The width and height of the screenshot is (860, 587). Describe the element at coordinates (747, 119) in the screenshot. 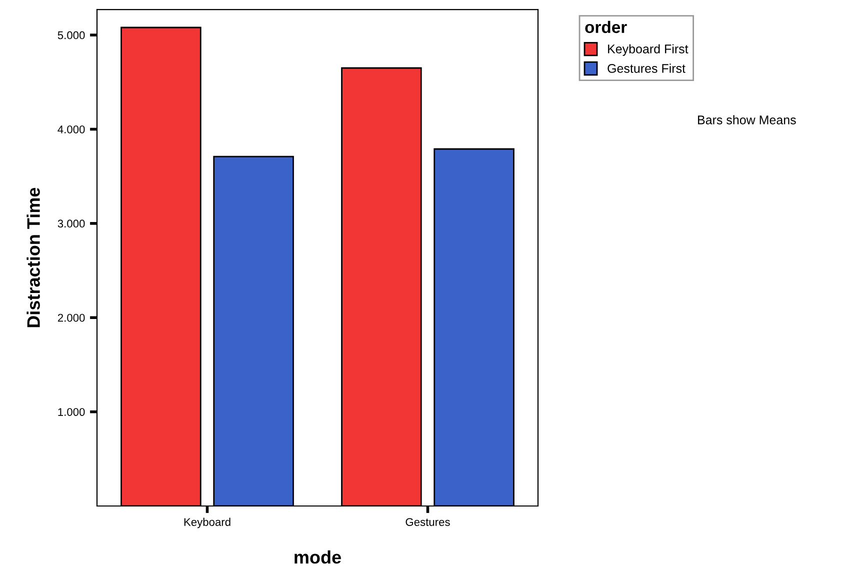

I see `text: Bars show Means` at that location.